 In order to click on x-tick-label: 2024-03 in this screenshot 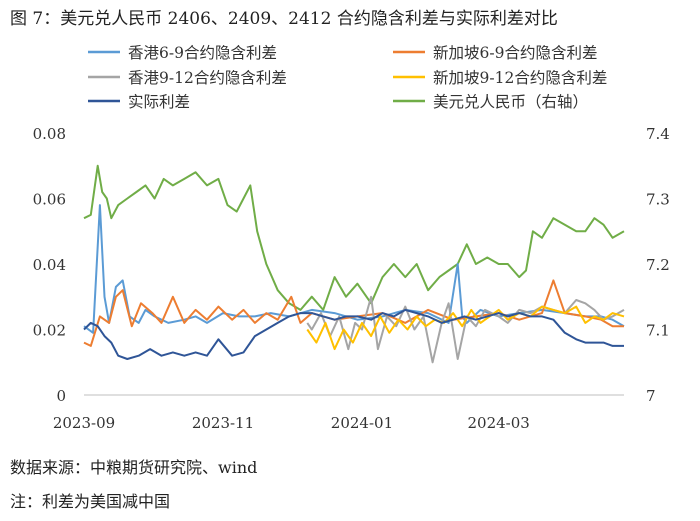, I will do `click(499, 423)`.